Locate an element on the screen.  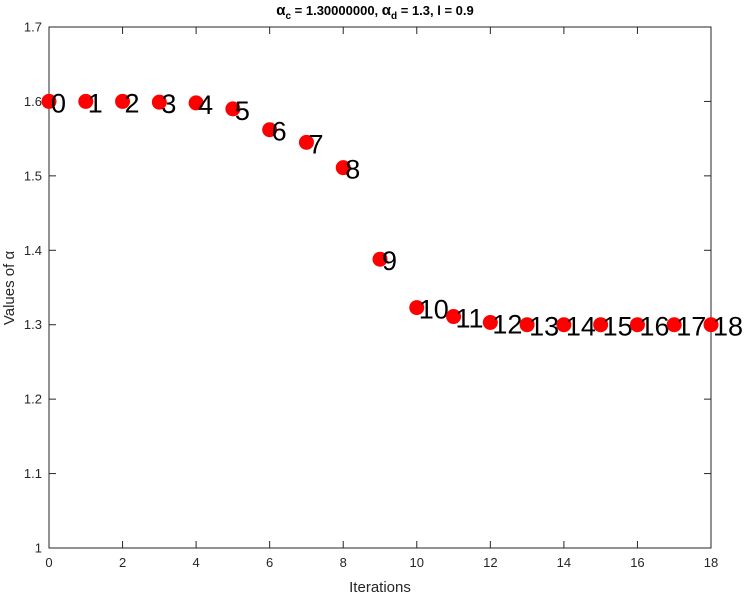
data-point-label: 9 is located at coordinates (389, 261).